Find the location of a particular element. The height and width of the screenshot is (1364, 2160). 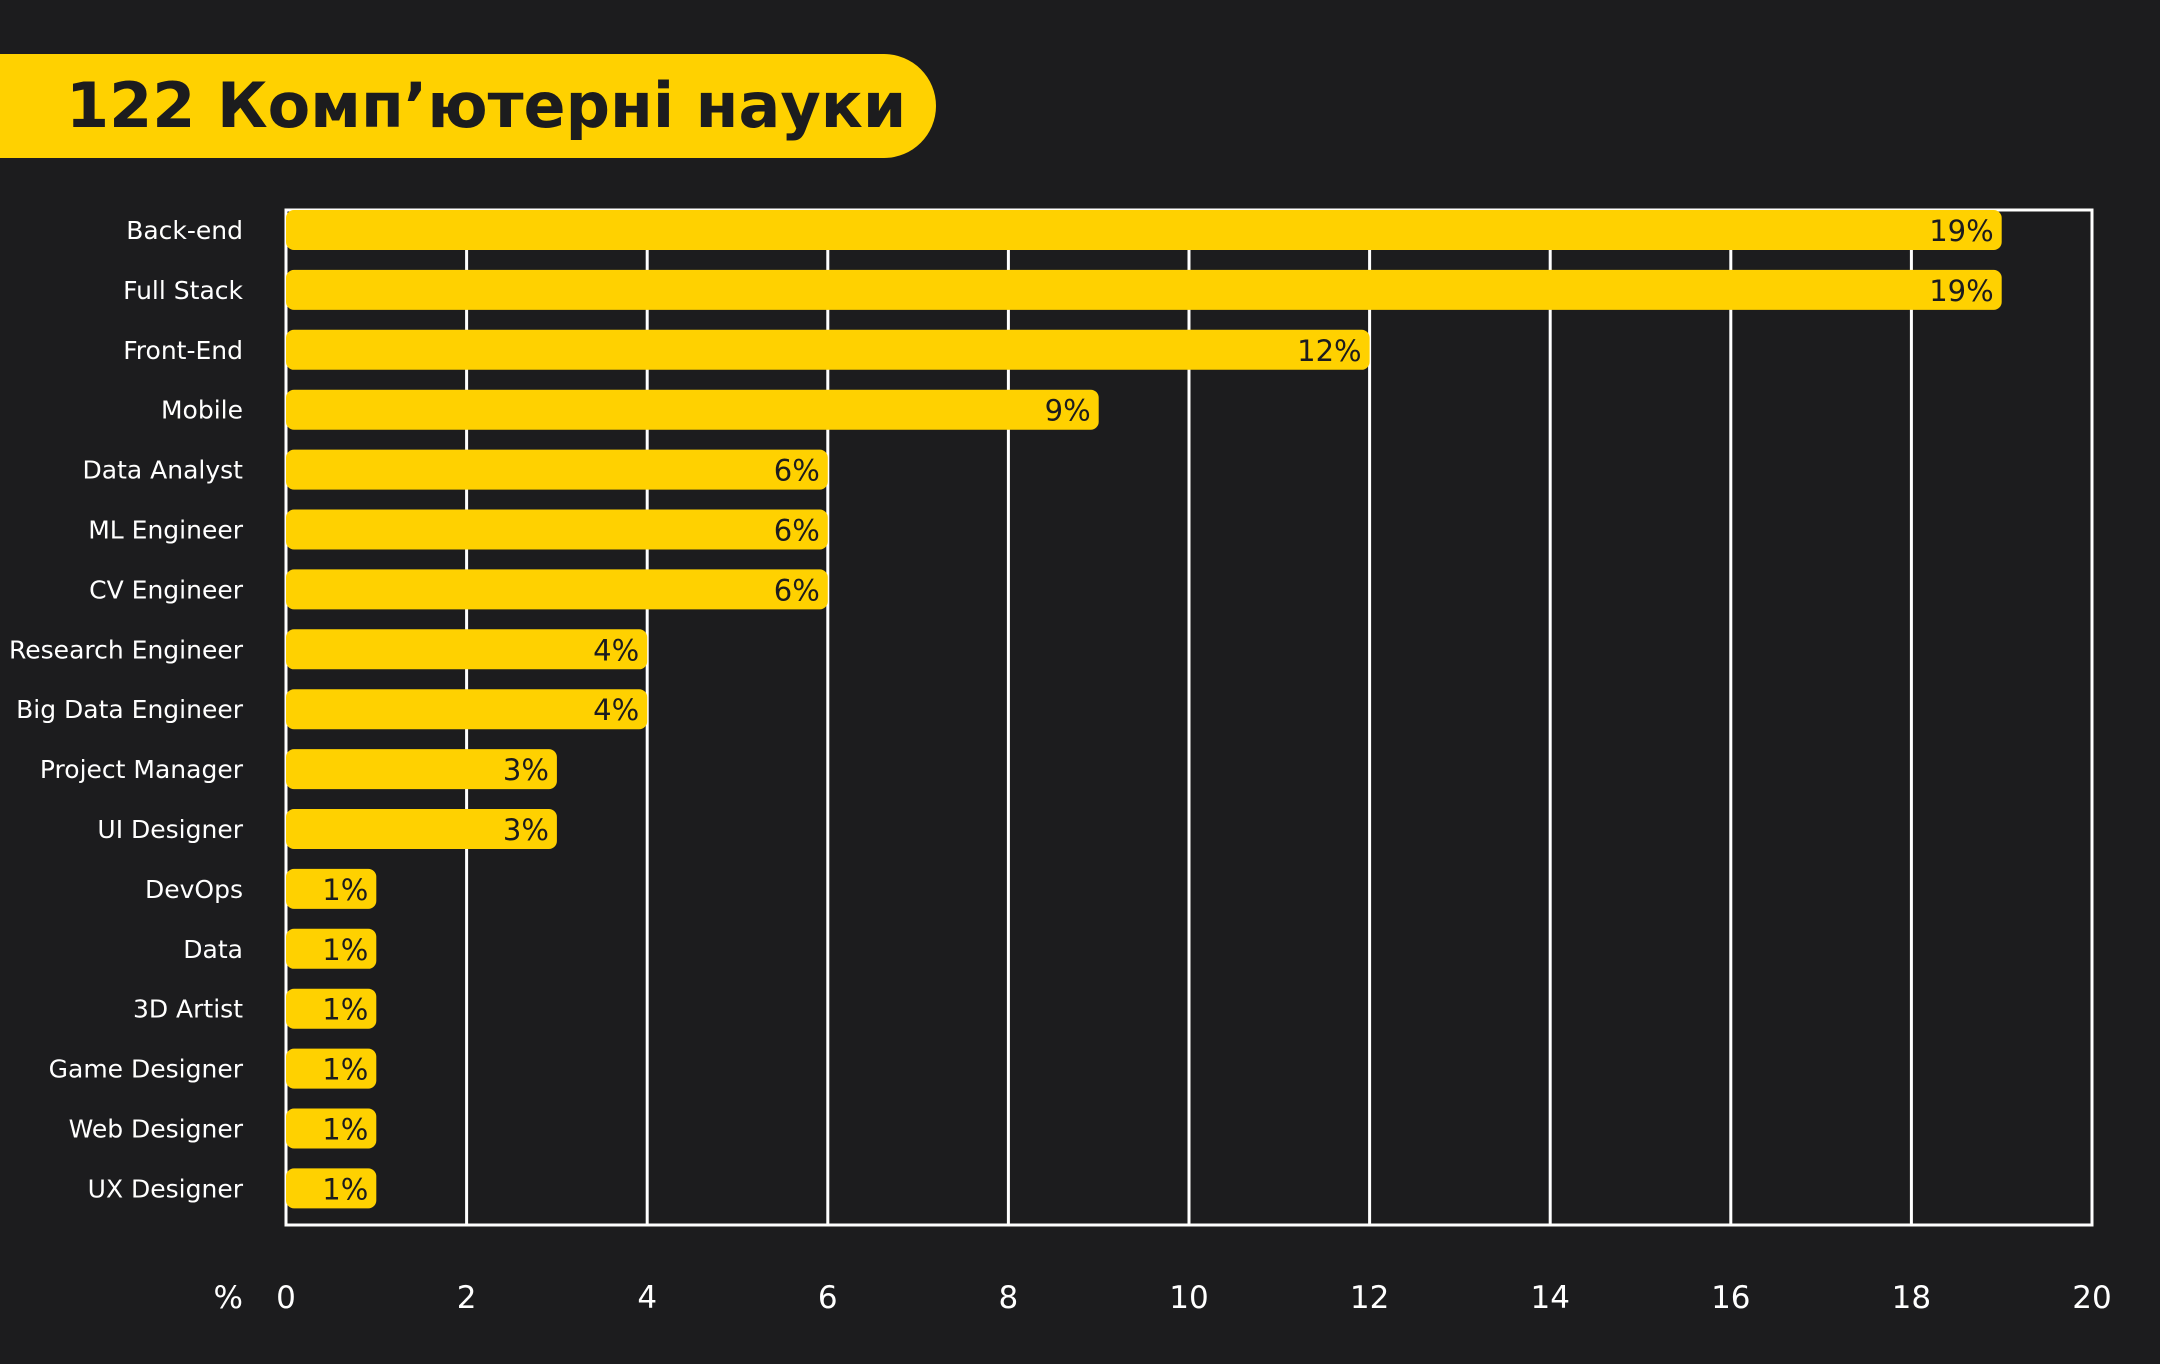

category-label: ML Engineer is located at coordinates (166, 530).